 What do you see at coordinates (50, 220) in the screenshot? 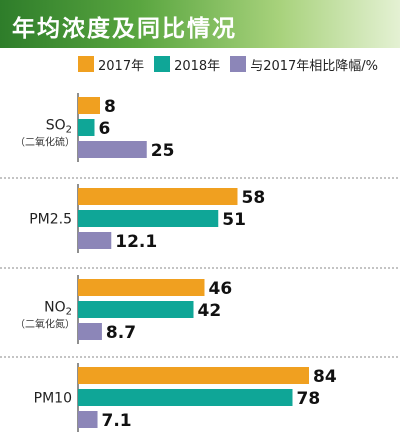
I see `category-label-2: PM2.5` at bounding box center [50, 220].